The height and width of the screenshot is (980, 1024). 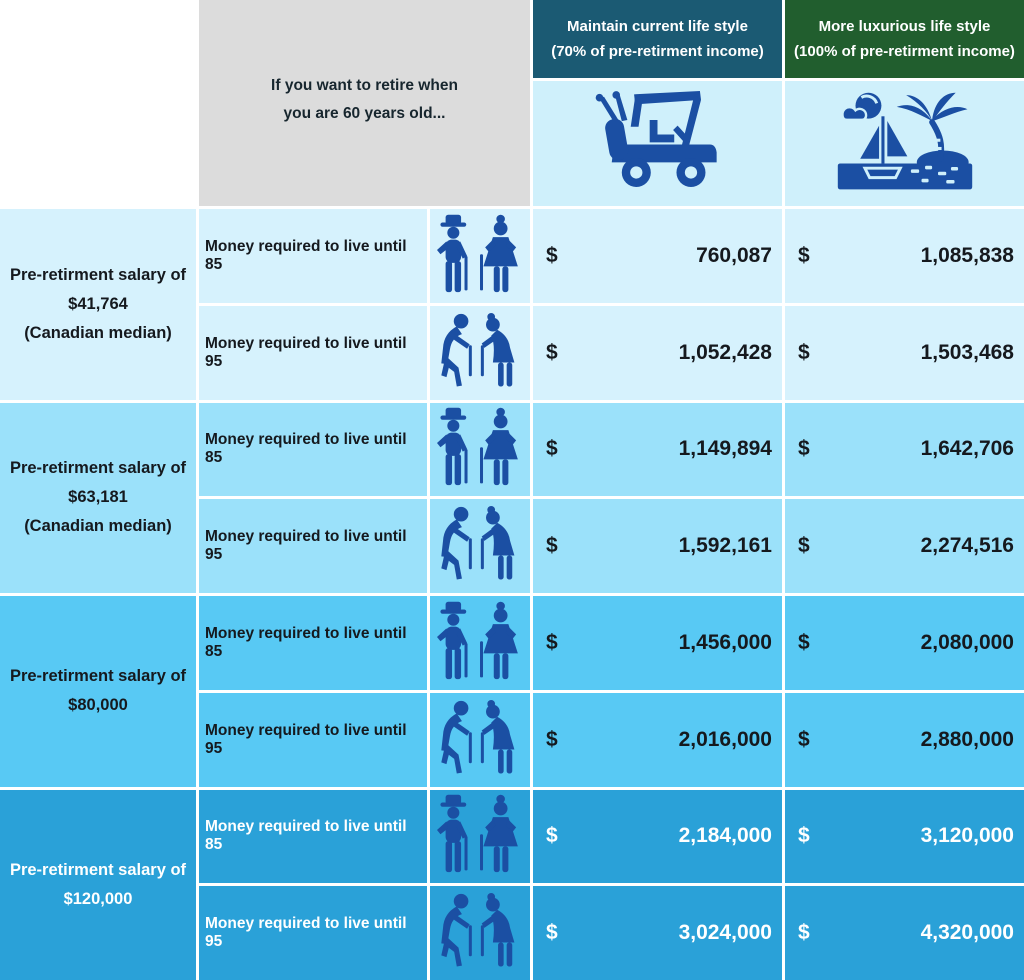 What do you see at coordinates (967, 836) in the screenshot?
I see `amount: 3,120,000` at bounding box center [967, 836].